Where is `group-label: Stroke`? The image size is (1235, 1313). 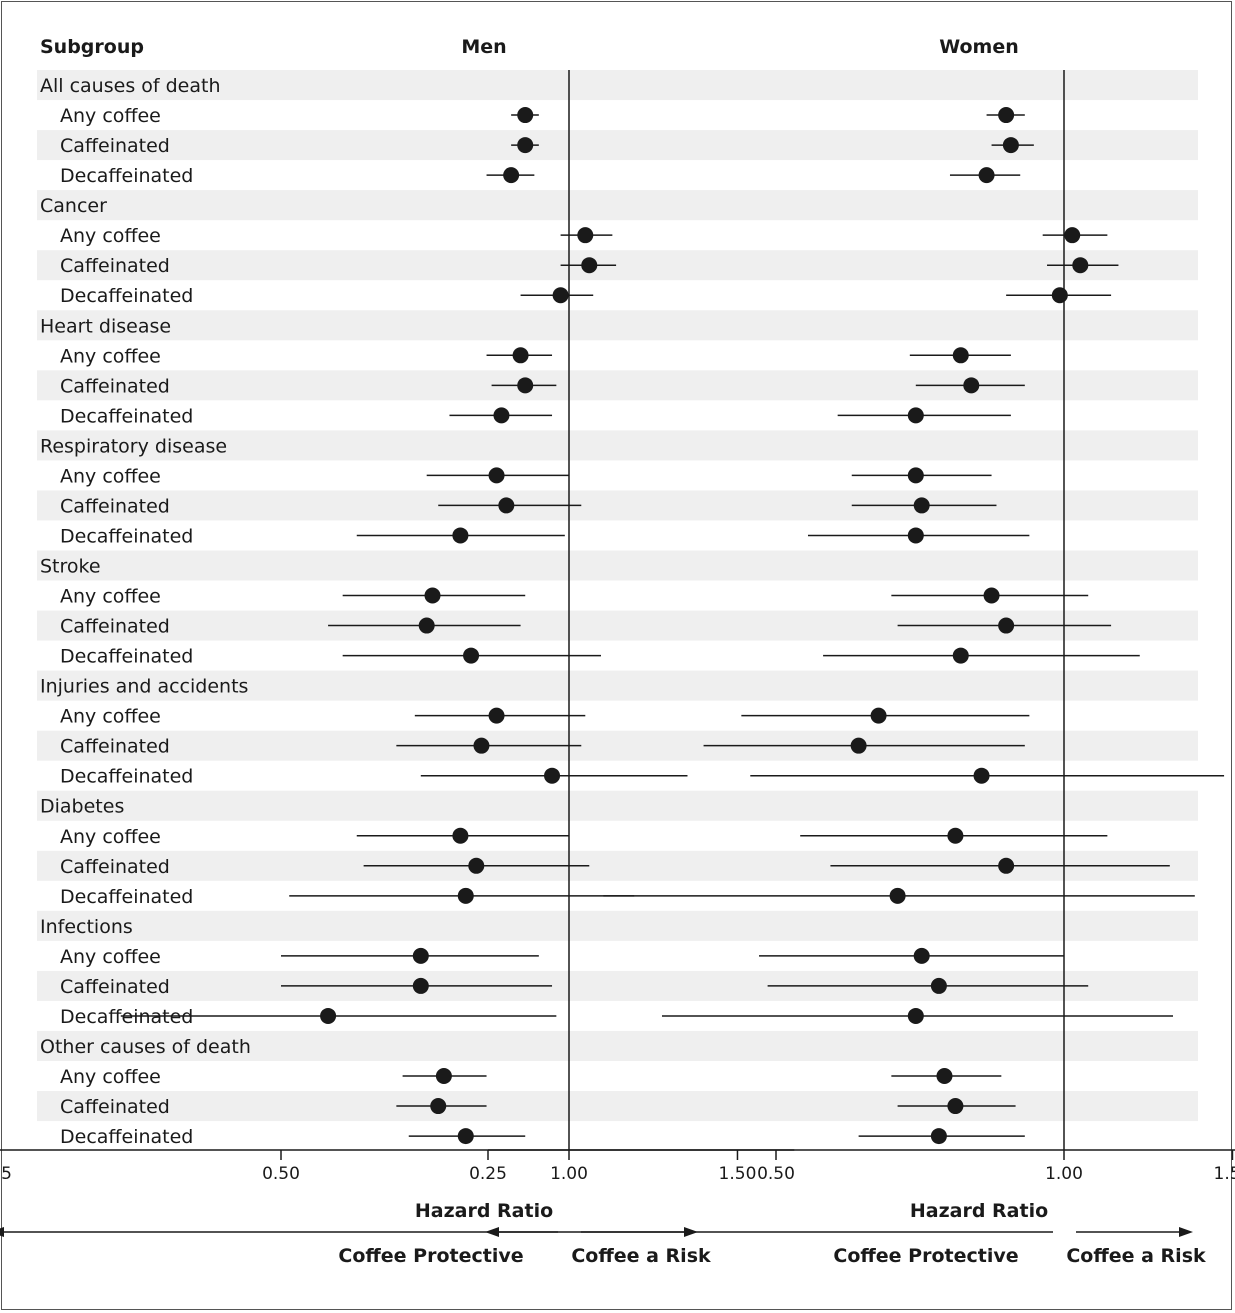
group-label: Stroke is located at coordinates (70, 566).